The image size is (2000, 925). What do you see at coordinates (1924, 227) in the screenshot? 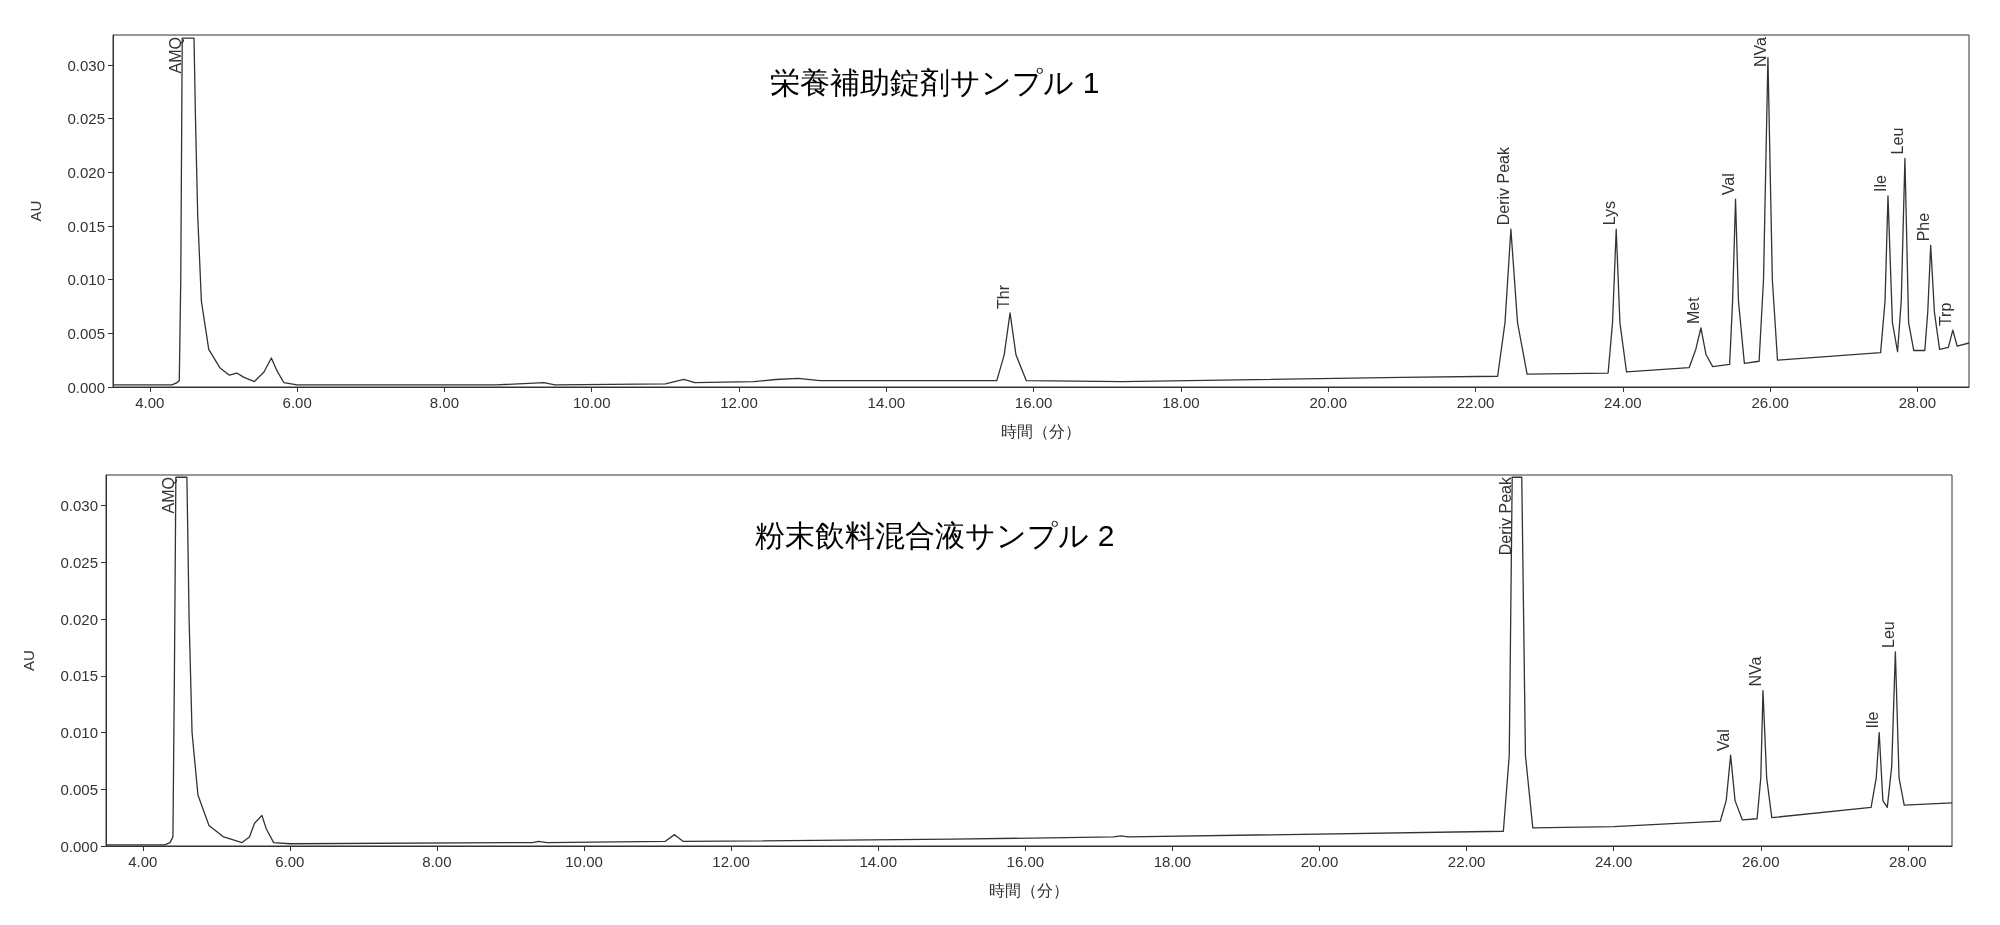
I see `annotation: Phe` at bounding box center [1924, 227].